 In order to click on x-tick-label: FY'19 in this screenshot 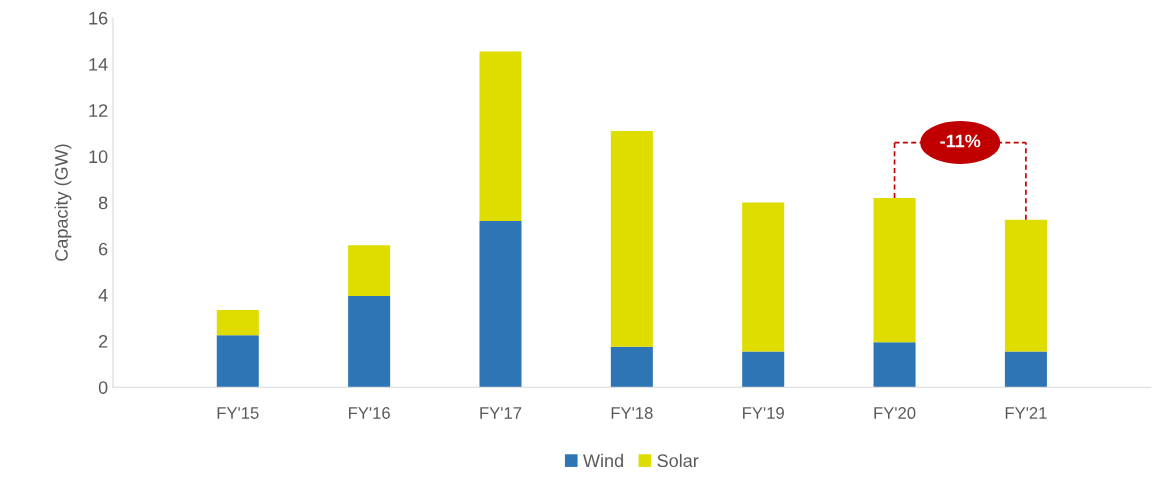, I will do `click(763, 413)`.